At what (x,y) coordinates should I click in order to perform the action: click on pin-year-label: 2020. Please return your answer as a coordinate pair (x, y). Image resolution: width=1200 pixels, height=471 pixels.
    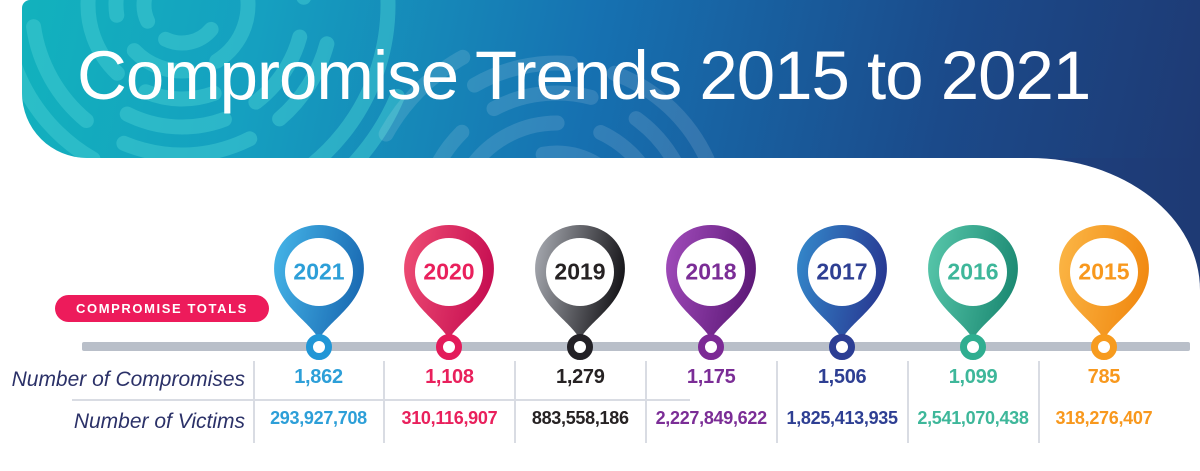
    Looking at the image, I should click on (449, 272).